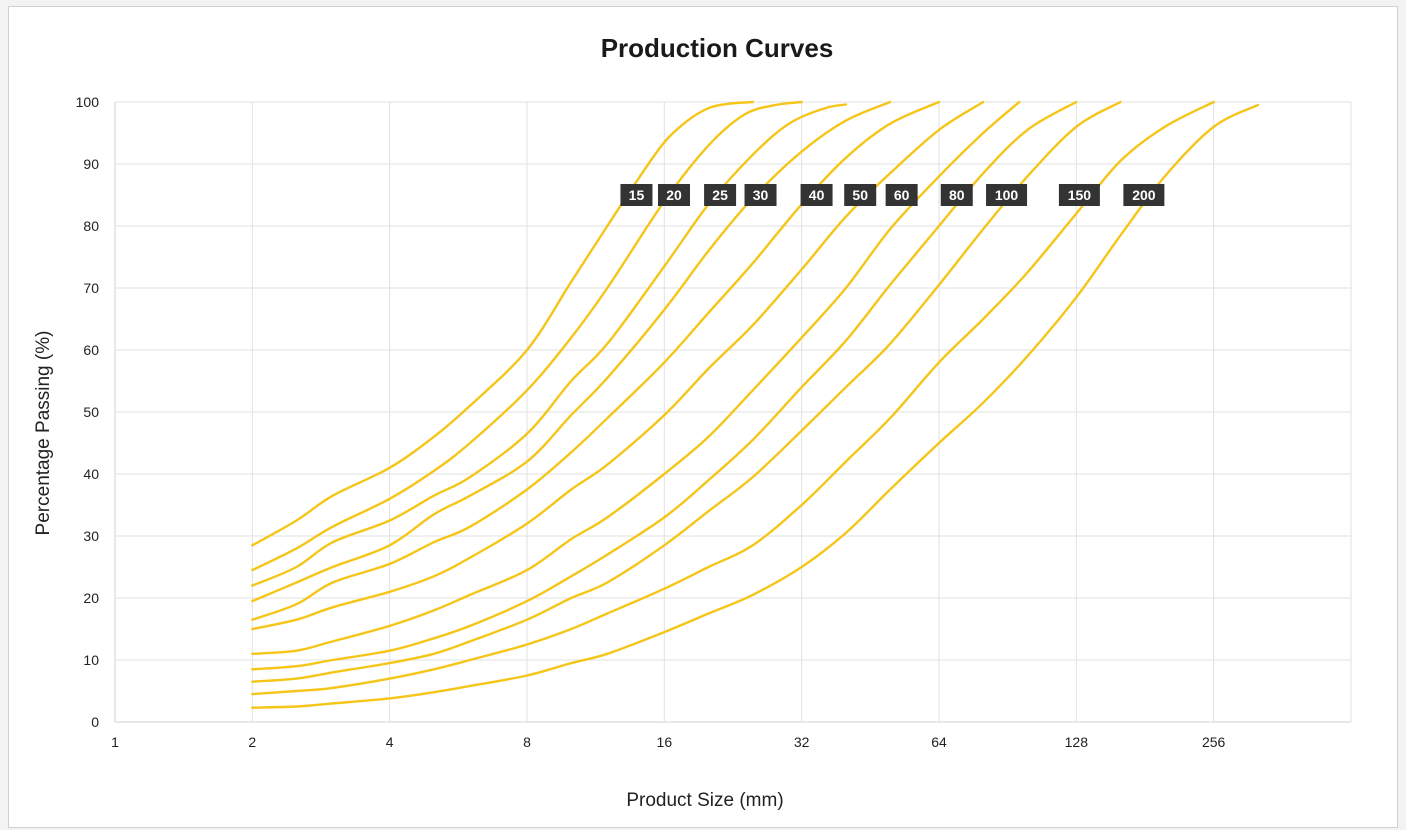 This screenshot has width=1406, height=830. Describe the element at coordinates (91, 412) in the screenshot. I see `y-tick-label: 50` at that location.